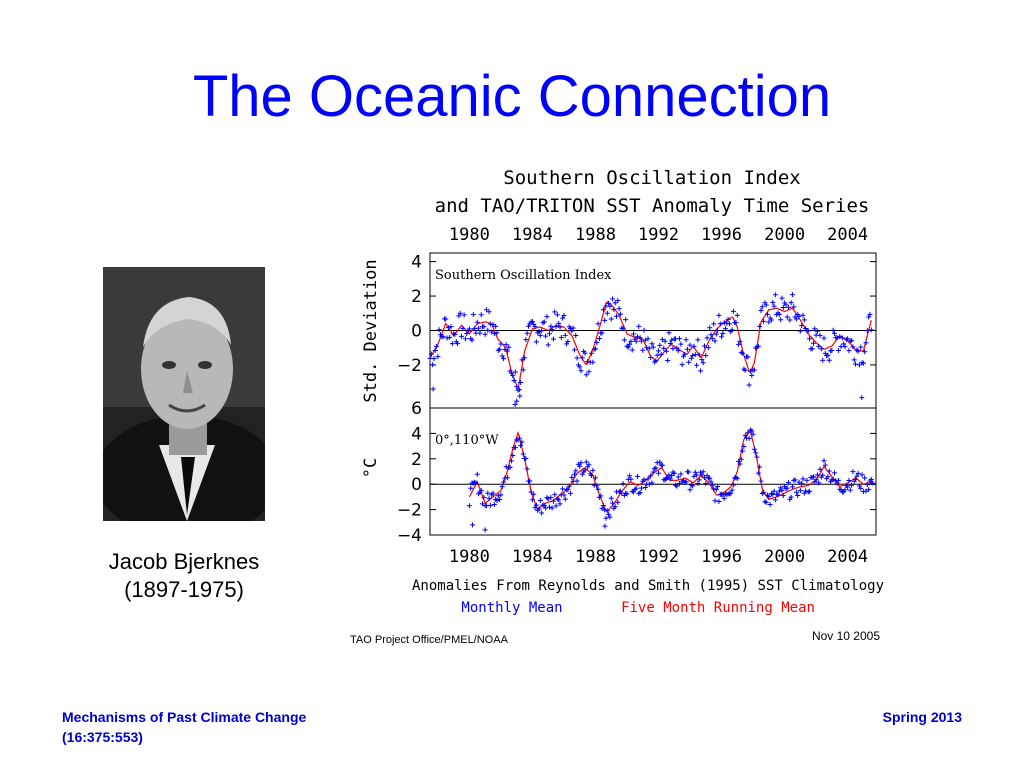 The width and height of the screenshot is (1024, 768). I want to click on caption-years: (1897-1975), so click(184, 589).